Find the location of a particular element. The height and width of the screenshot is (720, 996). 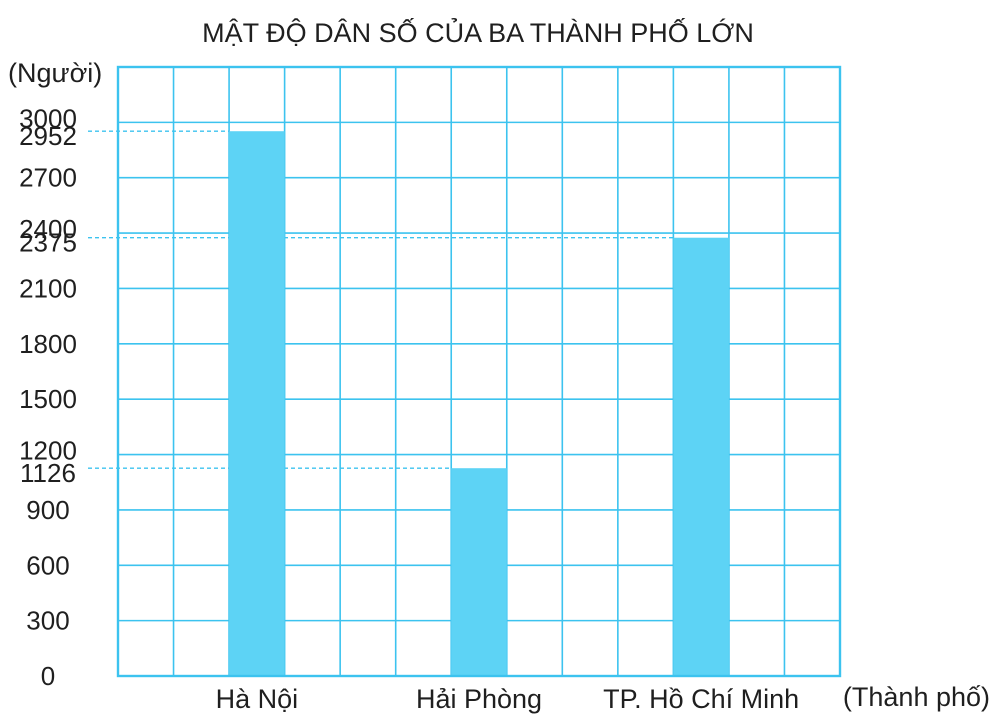

x-tick-label: Hải Phòng is located at coordinates (479, 699).